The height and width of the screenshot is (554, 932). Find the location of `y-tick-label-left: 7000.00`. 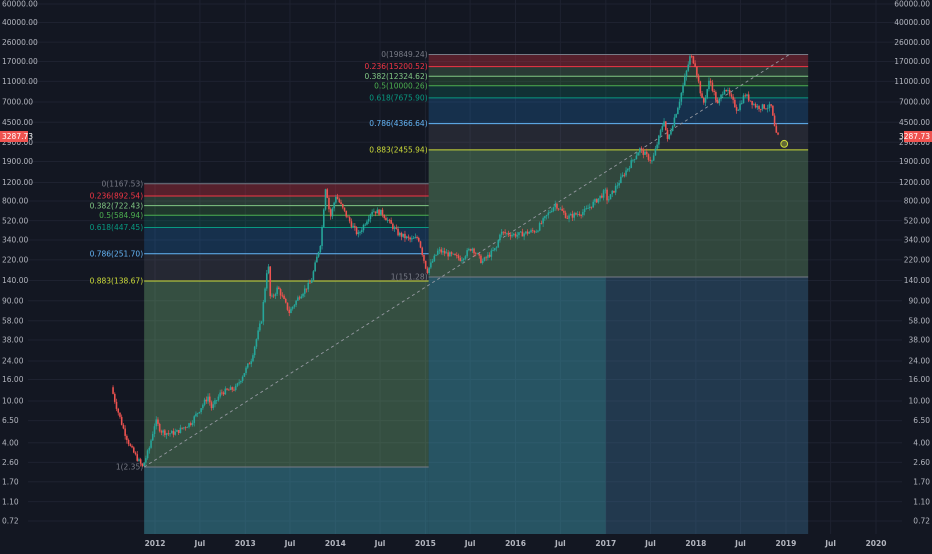

y-tick-label-left: 7000.00 is located at coordinates (17, 102).